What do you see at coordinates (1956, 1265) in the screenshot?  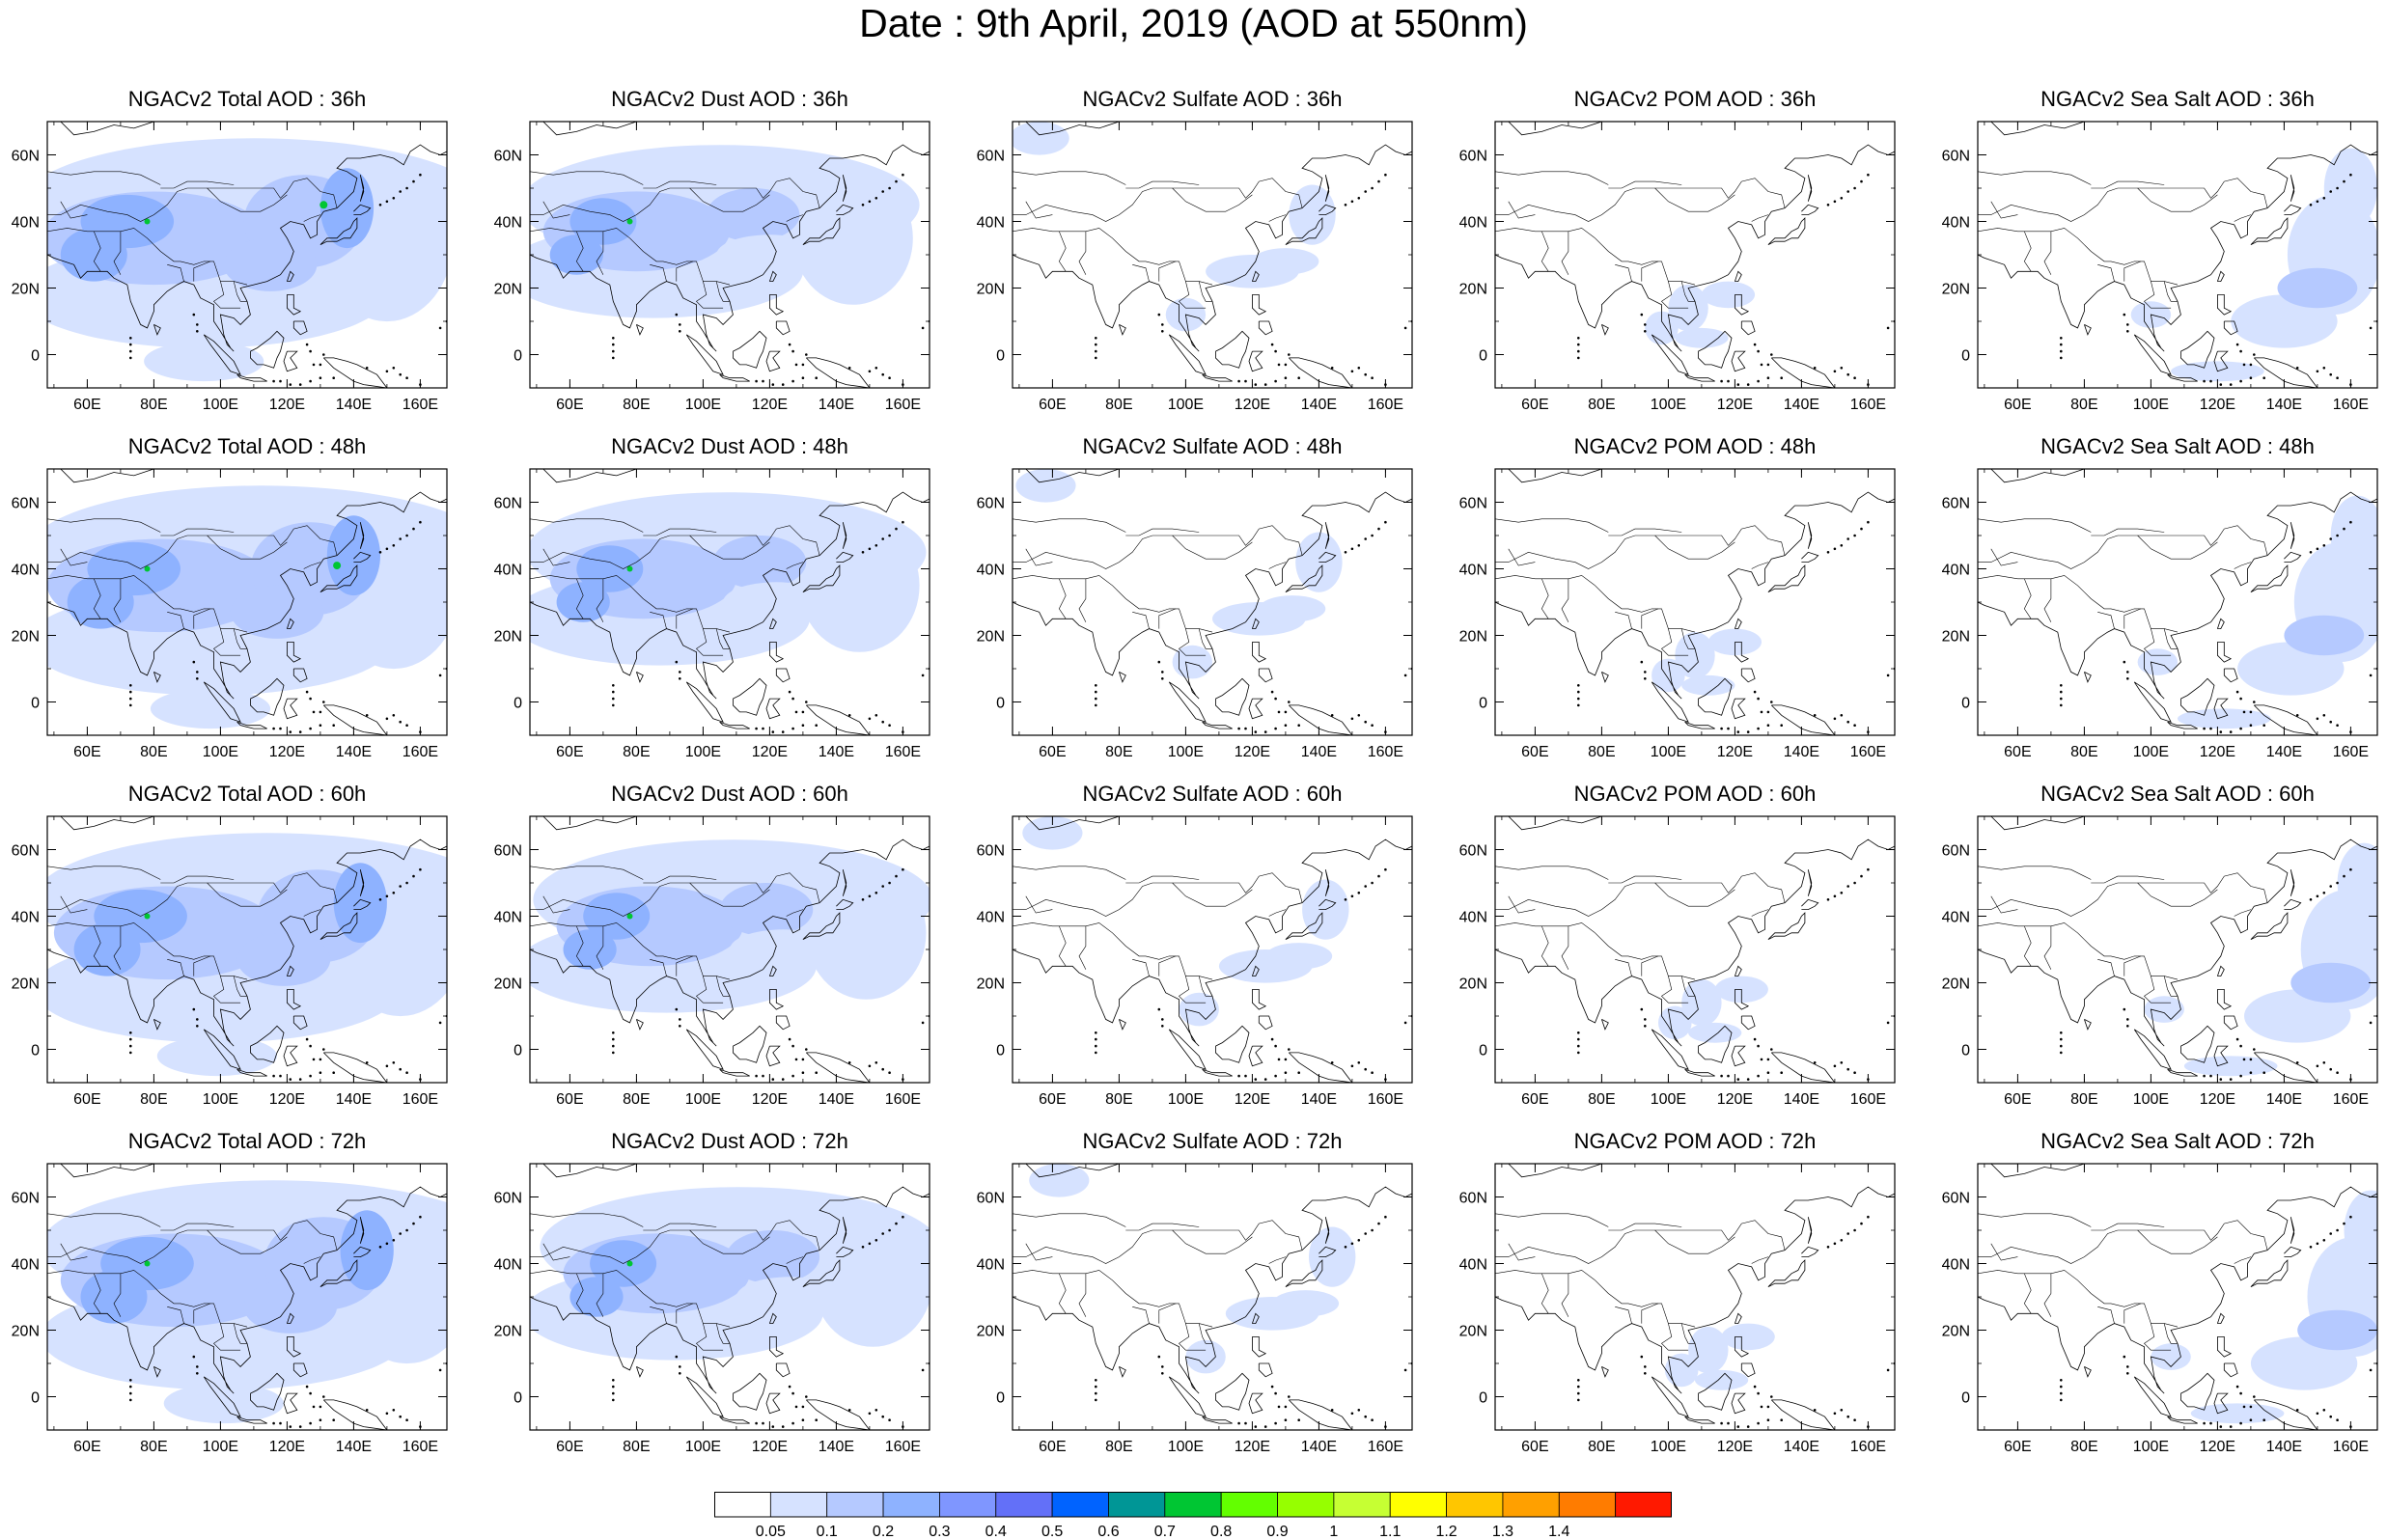 I see `lat-tick-label: 40N` at bounding box center [1956, 1265].